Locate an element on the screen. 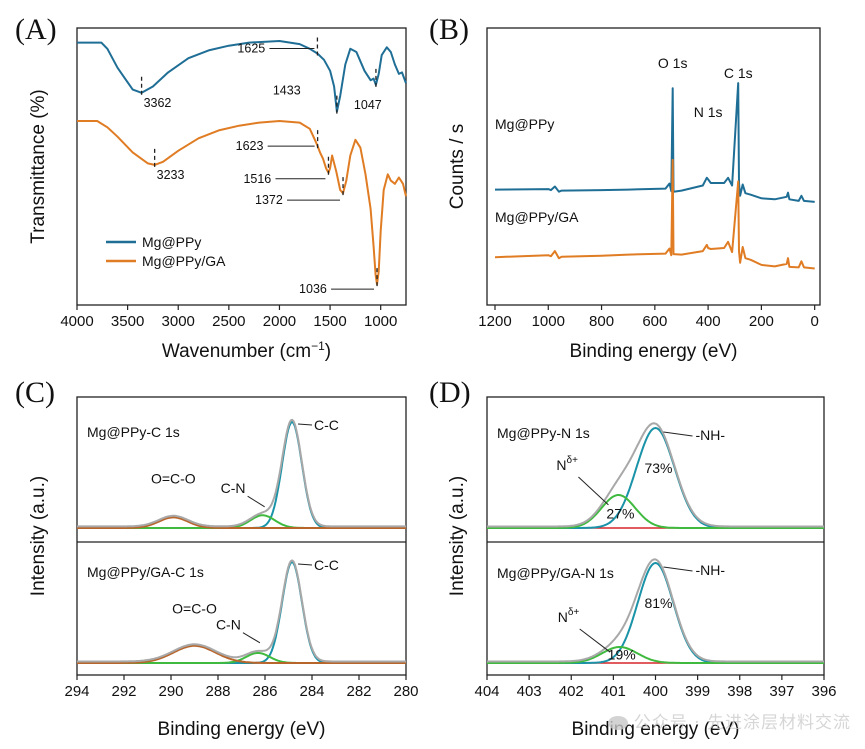 This screenshot has height=749, width=865. panel-a-series-mg-ppy is located at coordinates (242, 76).